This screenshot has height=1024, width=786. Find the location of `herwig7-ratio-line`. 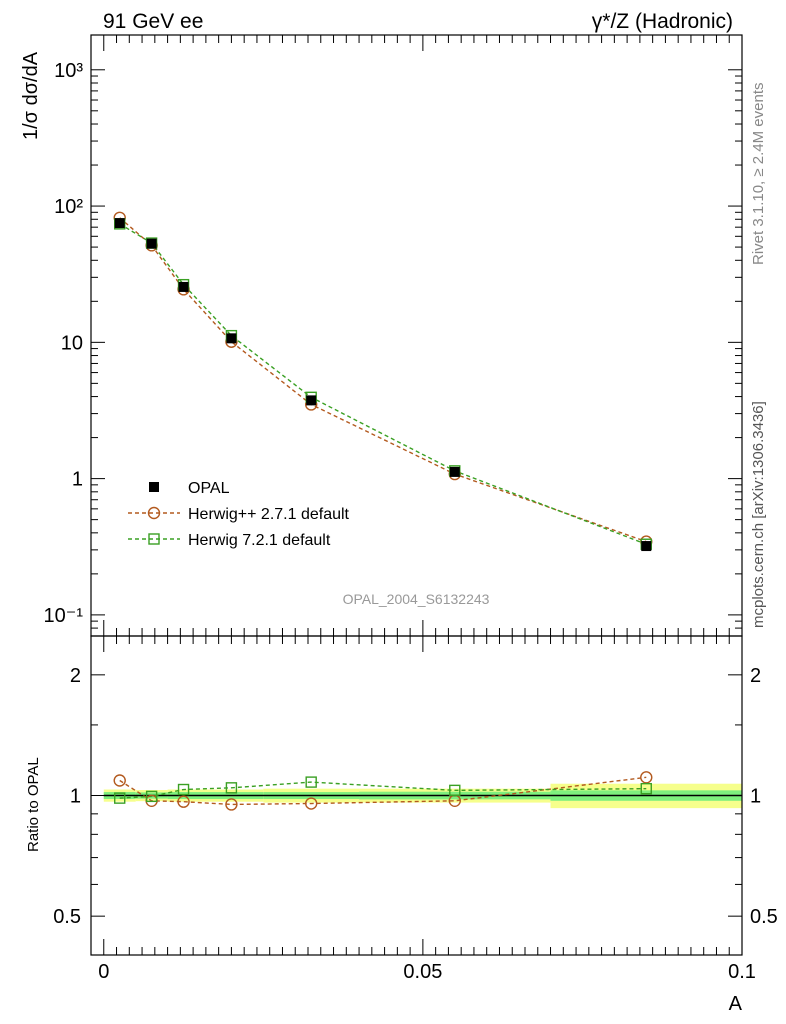

herwig7-ratio-line is located at coordinates (383, 790).